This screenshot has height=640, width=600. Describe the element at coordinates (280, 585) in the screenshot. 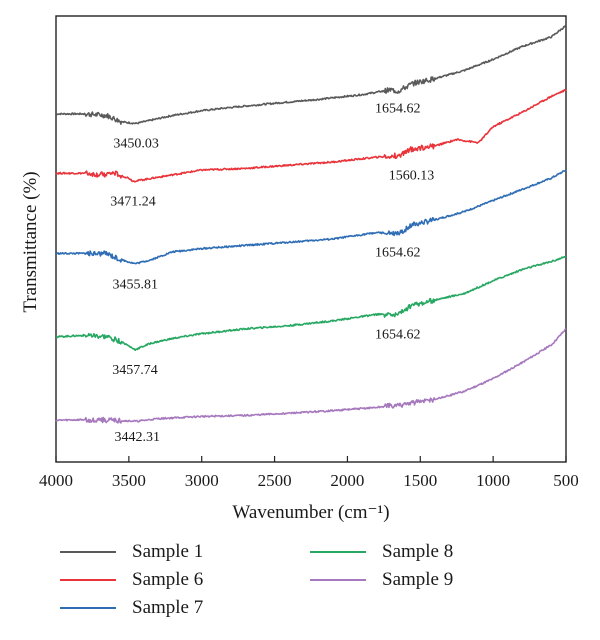

I see `legend: Sample 1 Sample 6 Sample 7 Sample 8 Sample 9` at that location.